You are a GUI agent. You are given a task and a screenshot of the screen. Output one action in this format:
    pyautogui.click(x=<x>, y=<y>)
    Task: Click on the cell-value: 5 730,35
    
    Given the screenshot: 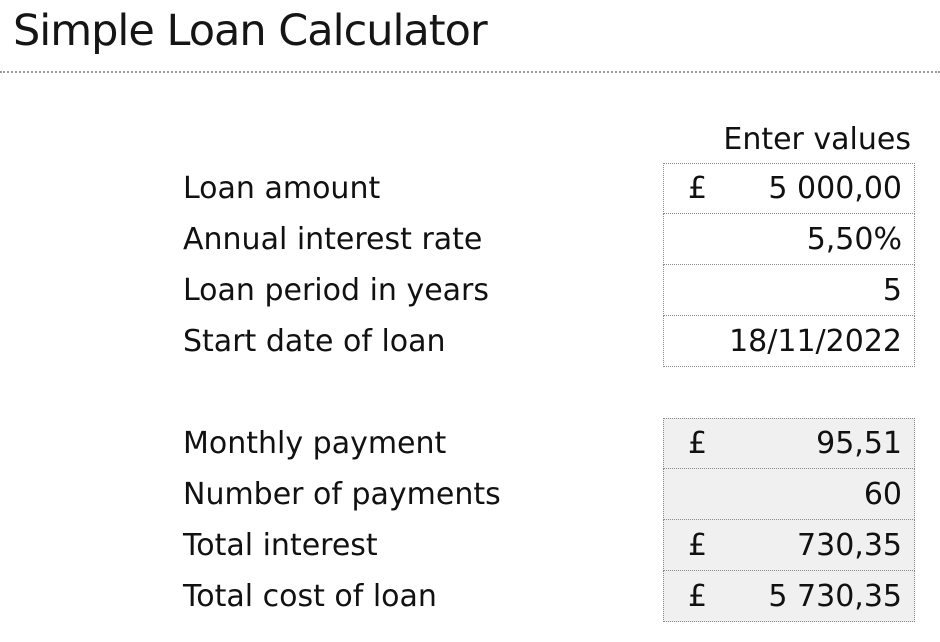 What is the action you would take?
    pyautogui.click(x=835, y=596)
    